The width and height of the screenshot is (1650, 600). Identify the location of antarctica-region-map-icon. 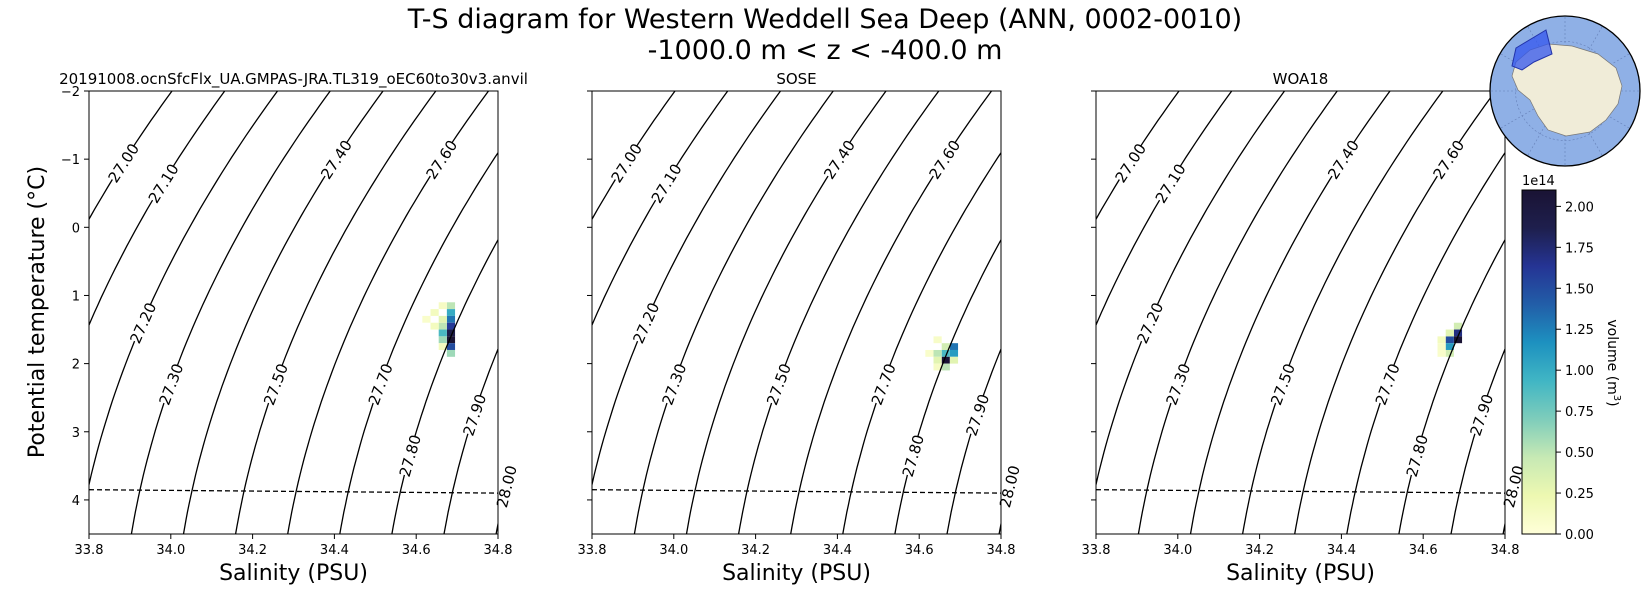
(1565, 91).